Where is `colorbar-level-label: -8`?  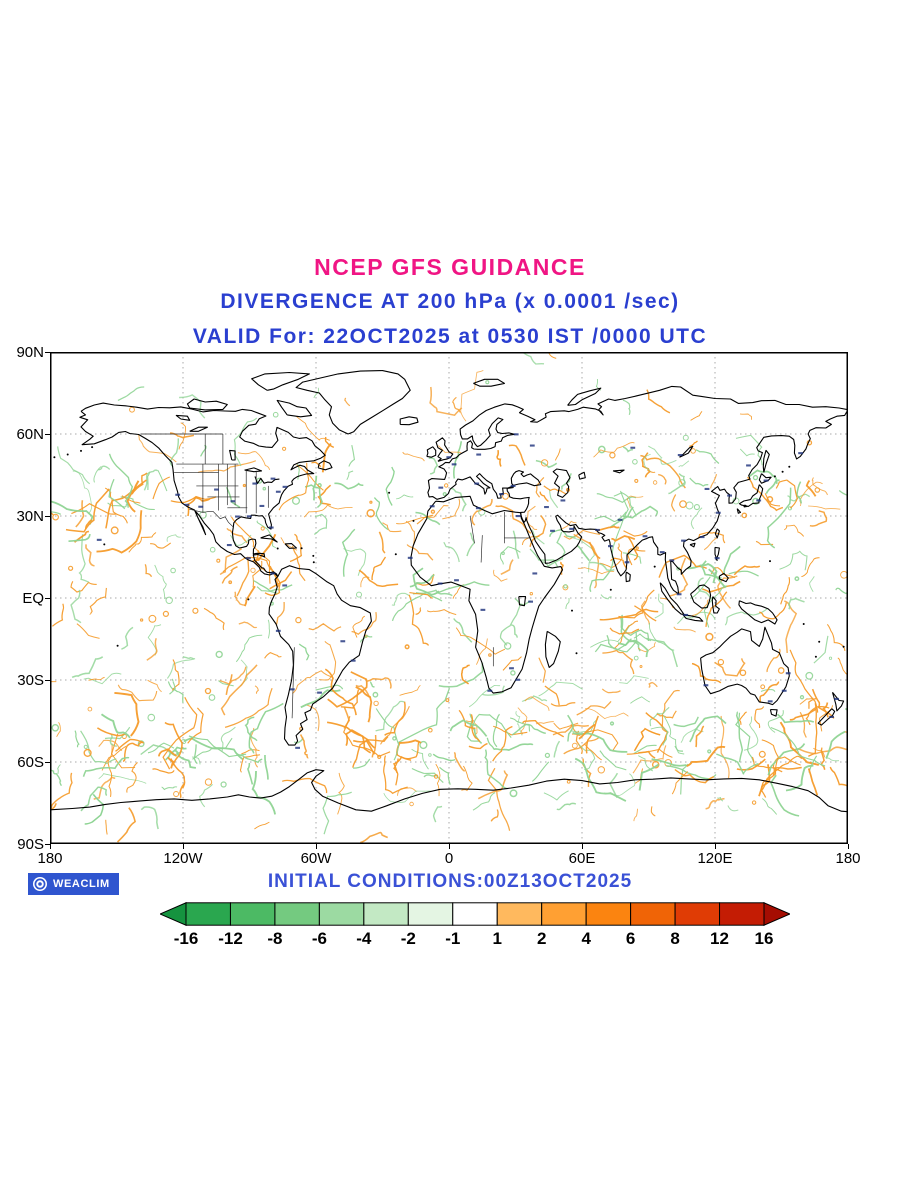 colorbar-level-label: -8 is located at coordinates (275, 938).